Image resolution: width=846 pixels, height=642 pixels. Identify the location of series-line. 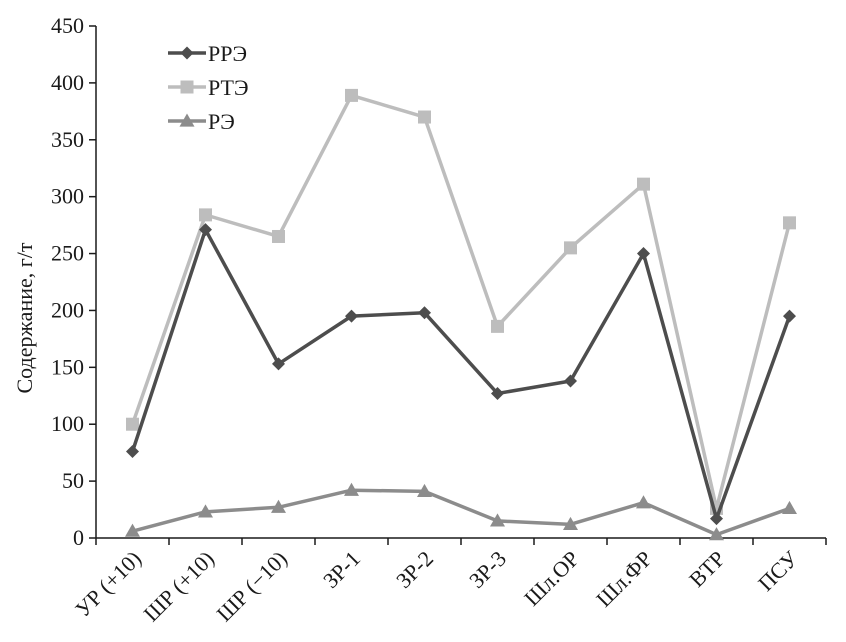
(461, 512).